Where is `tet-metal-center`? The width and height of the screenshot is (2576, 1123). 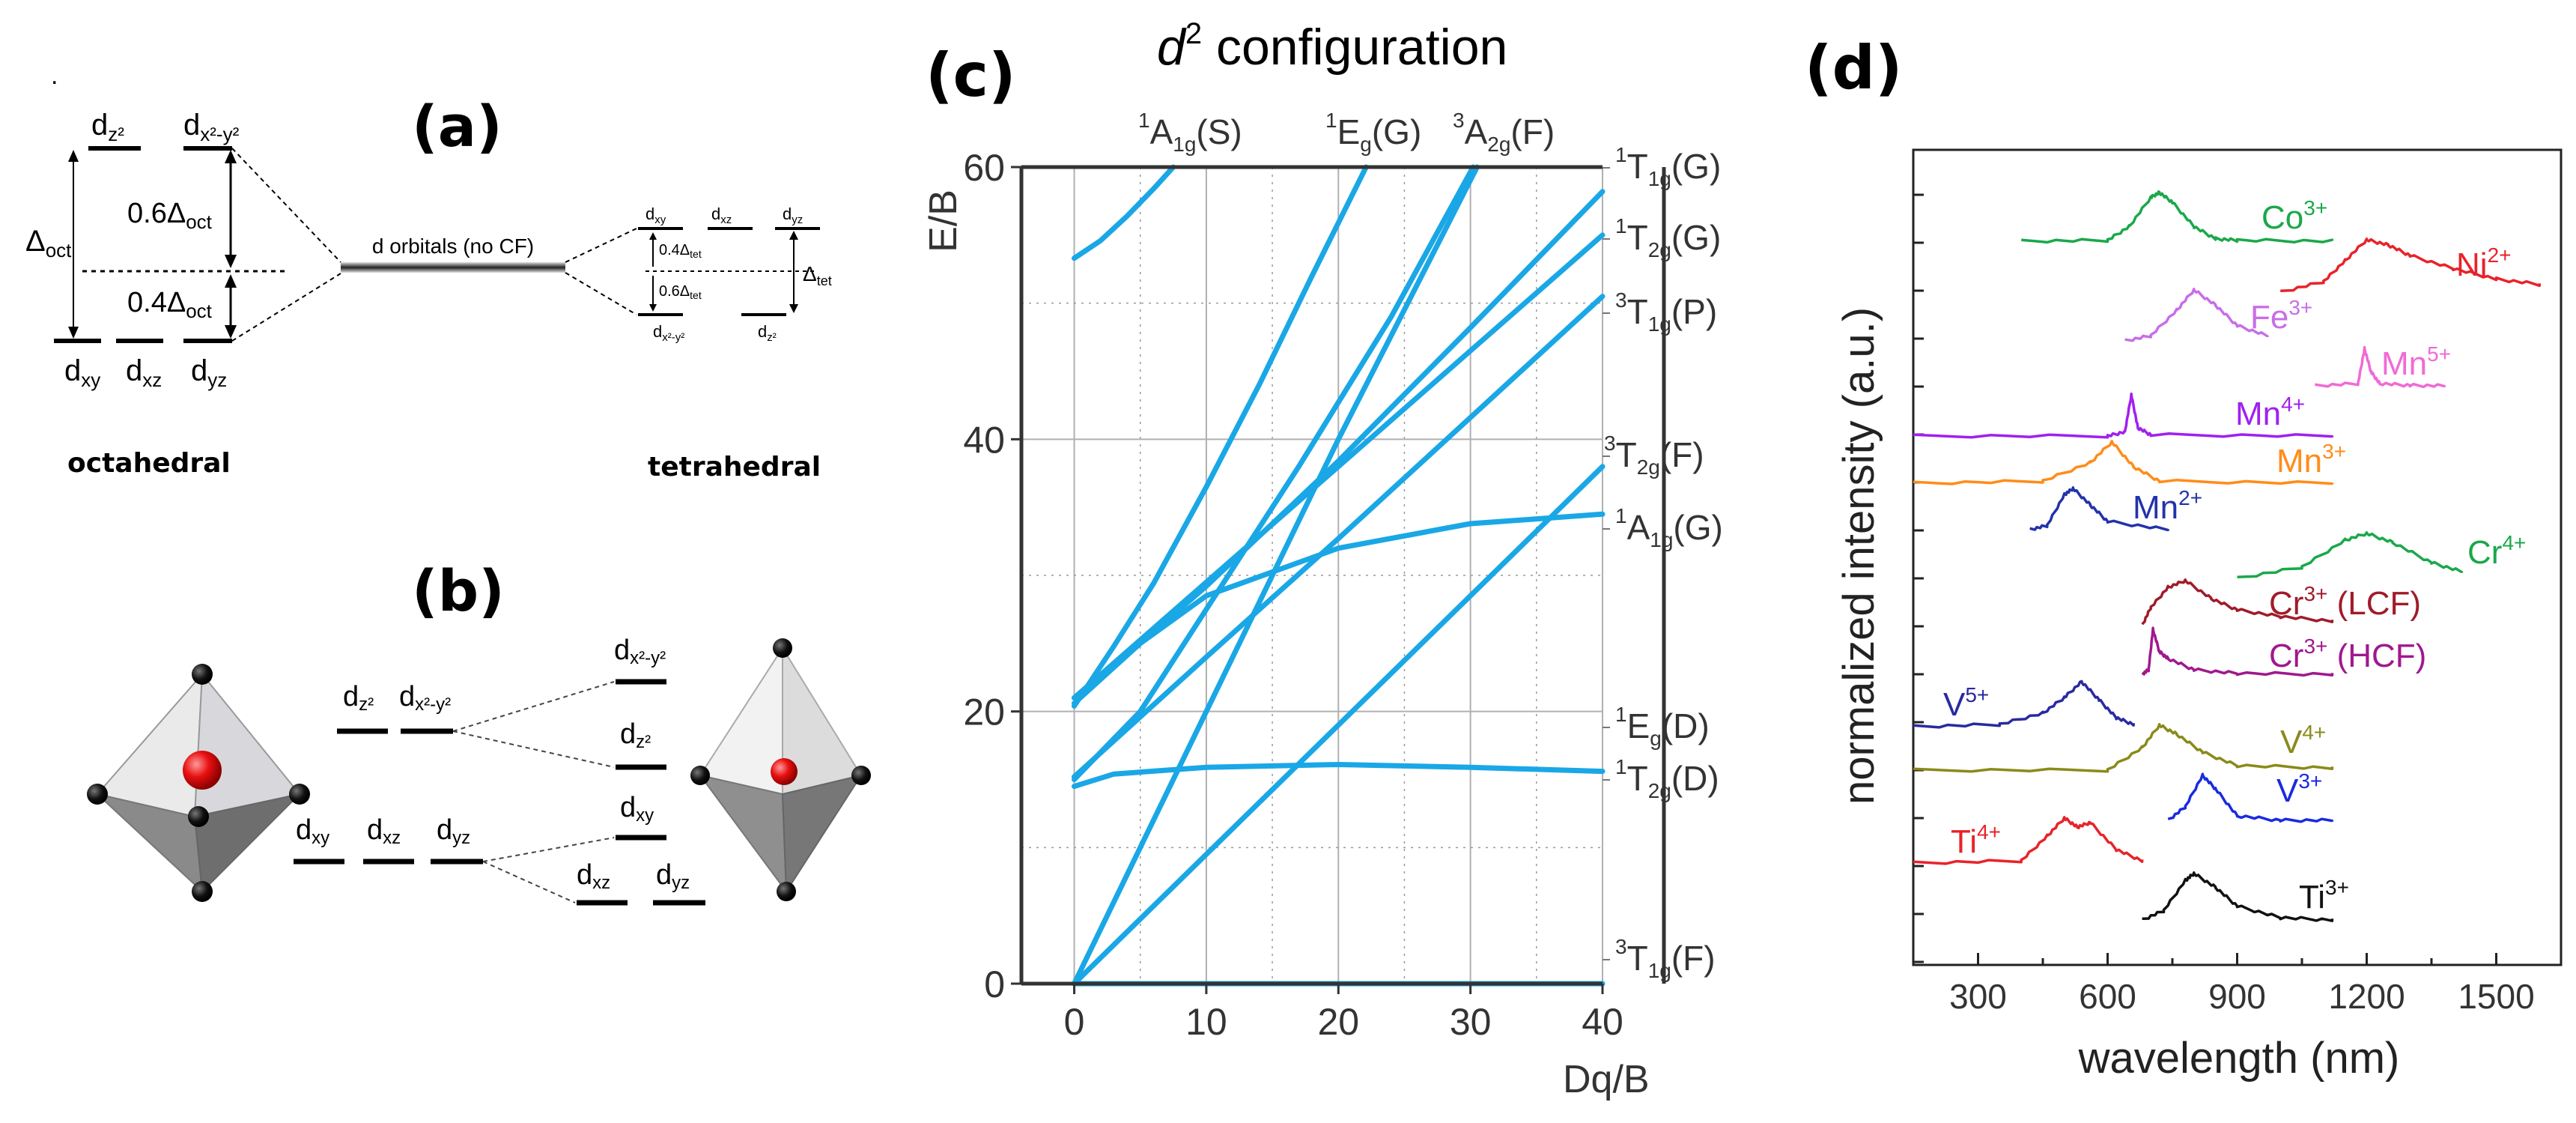
tet-metal-center is located at coordinates (784, 771).